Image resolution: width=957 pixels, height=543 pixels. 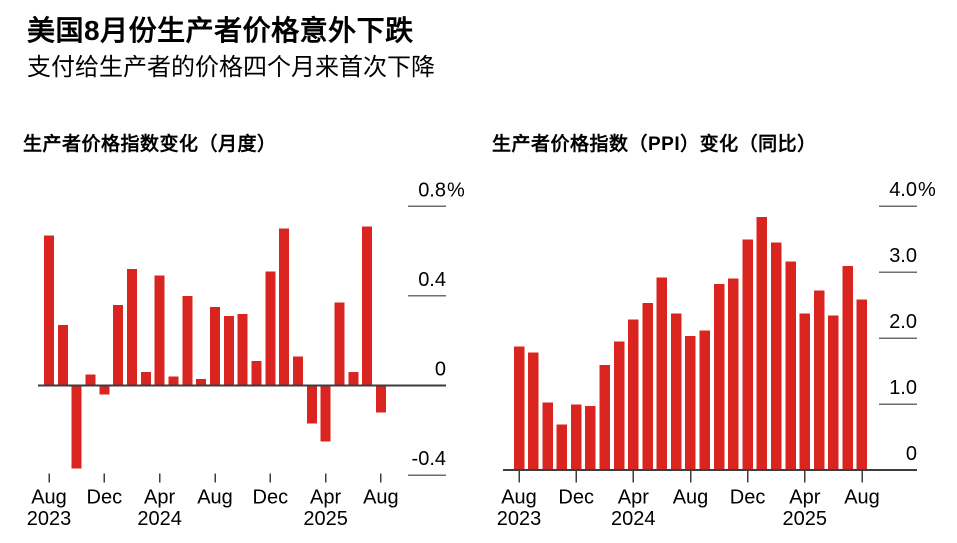 What do you see at coordinates (903, 322) in the screenshot?
I see `y-tick-label: 2.0` at bounding box center [903, 322].